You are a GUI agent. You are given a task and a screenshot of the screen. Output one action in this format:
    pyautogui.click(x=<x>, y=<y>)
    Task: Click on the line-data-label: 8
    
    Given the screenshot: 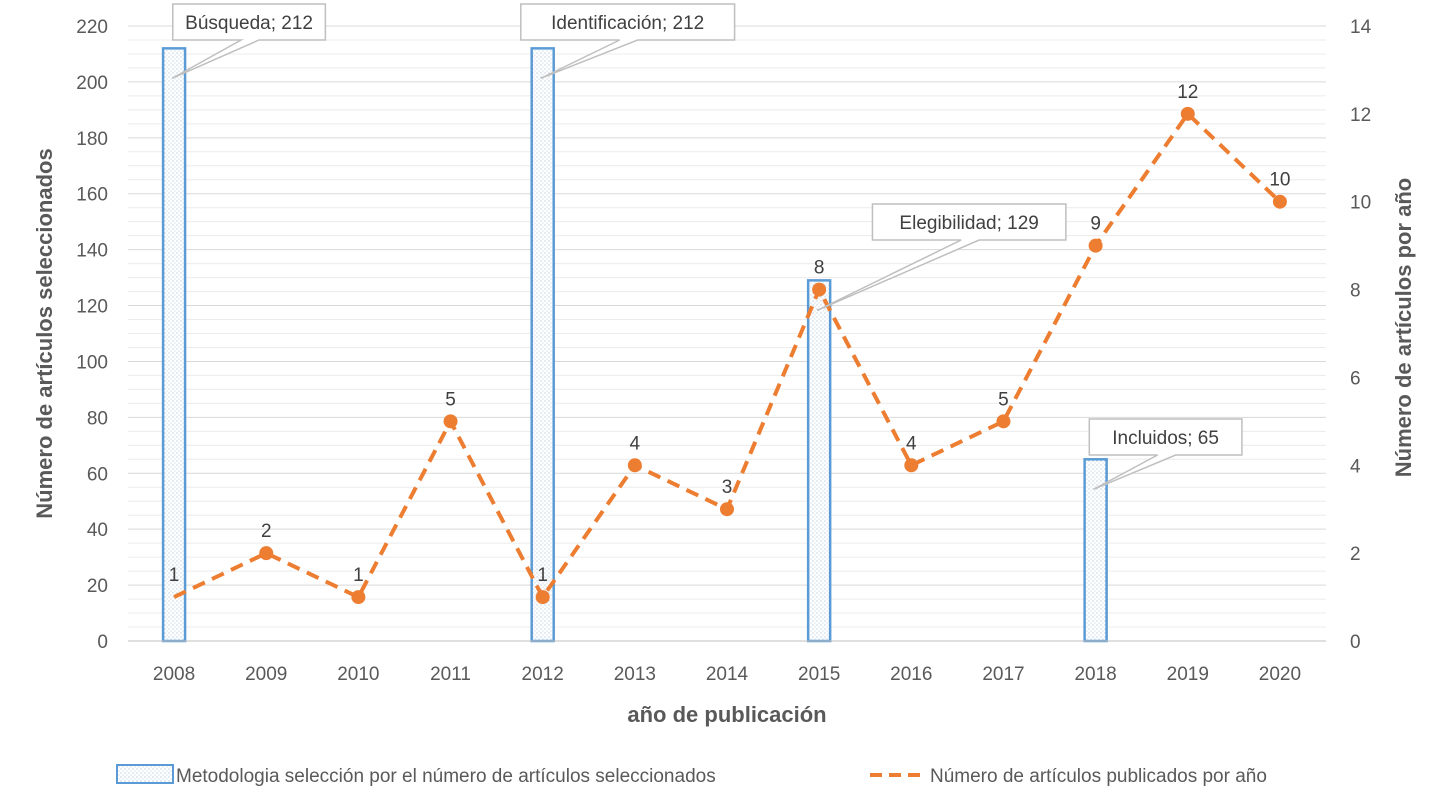 What is the action you would take?
    pyautogui.click(x=819, y=268)
    